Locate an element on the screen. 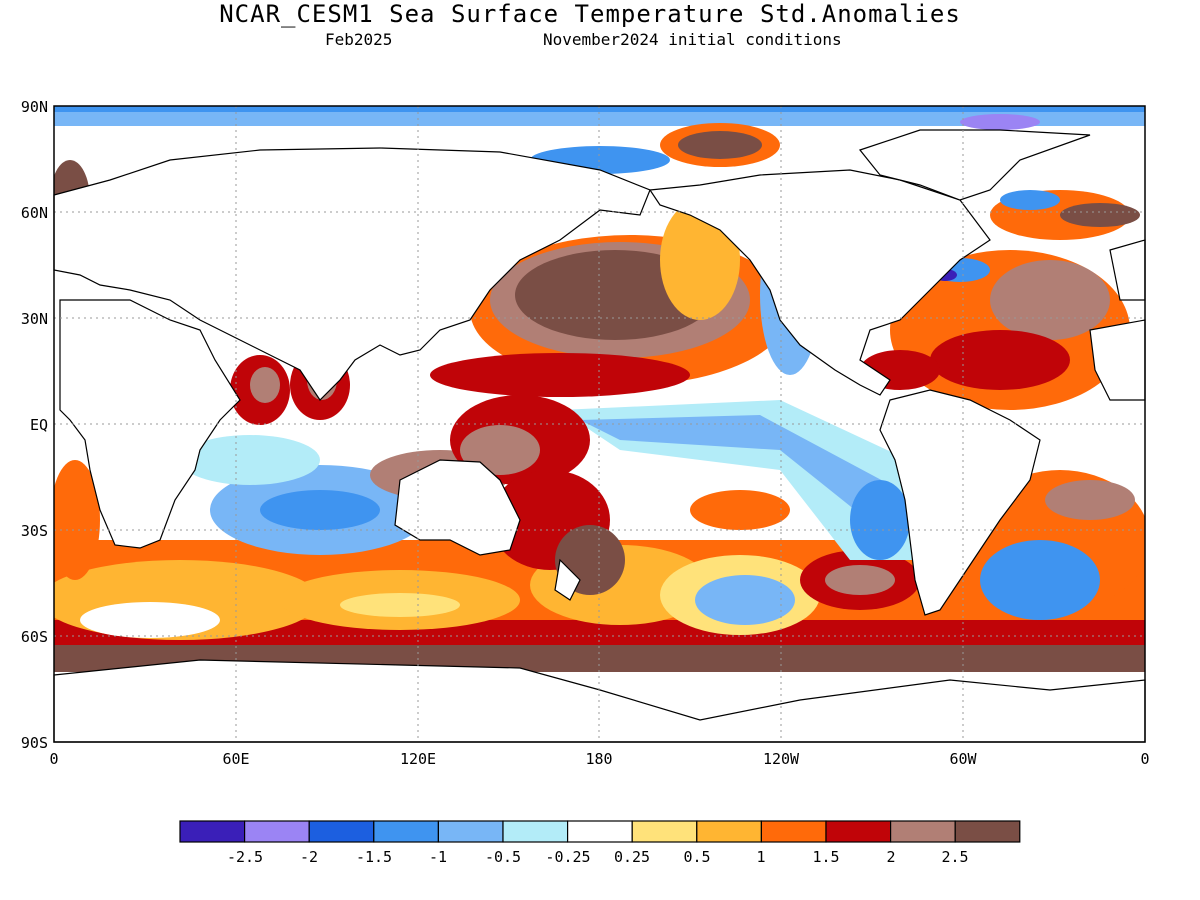  colorbar-label: -1.5 is located at coordinates (374, 857).